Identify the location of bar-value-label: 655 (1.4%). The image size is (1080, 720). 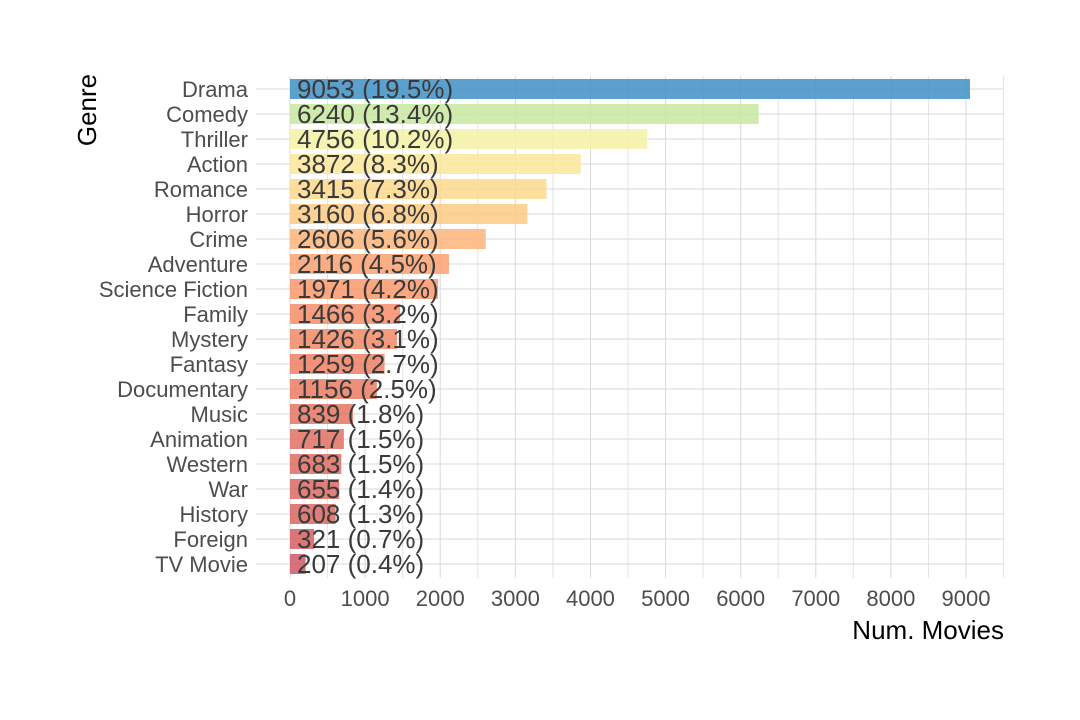
(360, 489).